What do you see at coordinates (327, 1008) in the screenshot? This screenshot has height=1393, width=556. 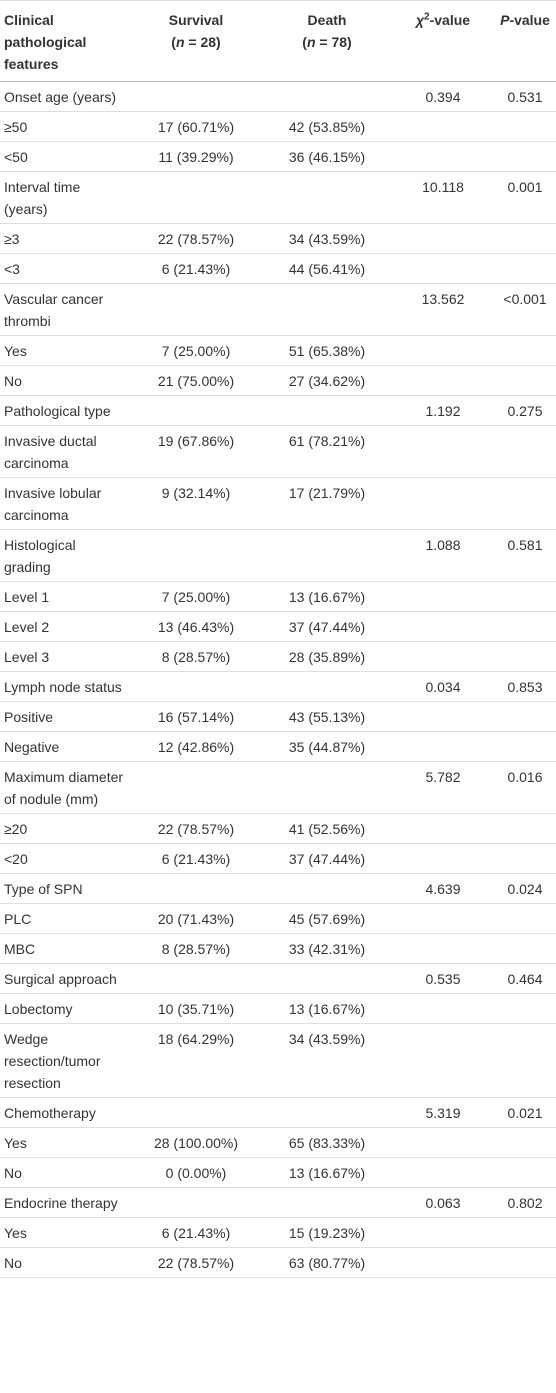 I see `table-cell: 13 (16.67%)` at bounding box center [327, 1008].